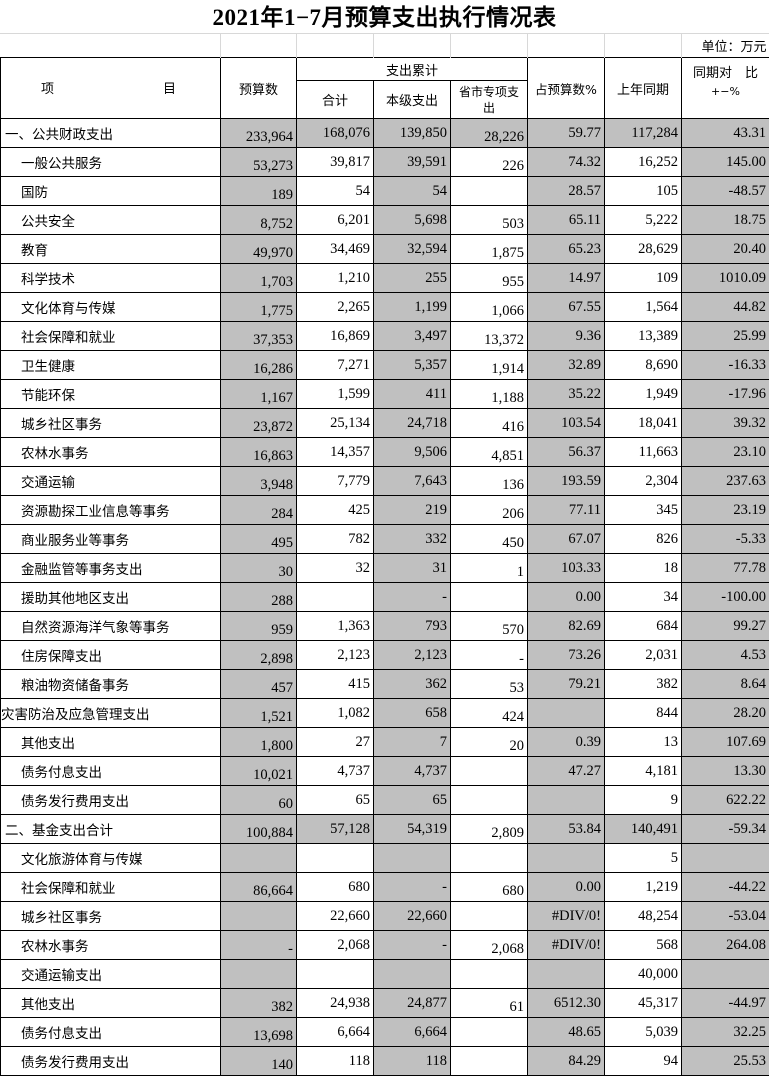 This screenshot has height=1076, width=769. I want to click on cell-total: 24,938, so click(335, 1003).